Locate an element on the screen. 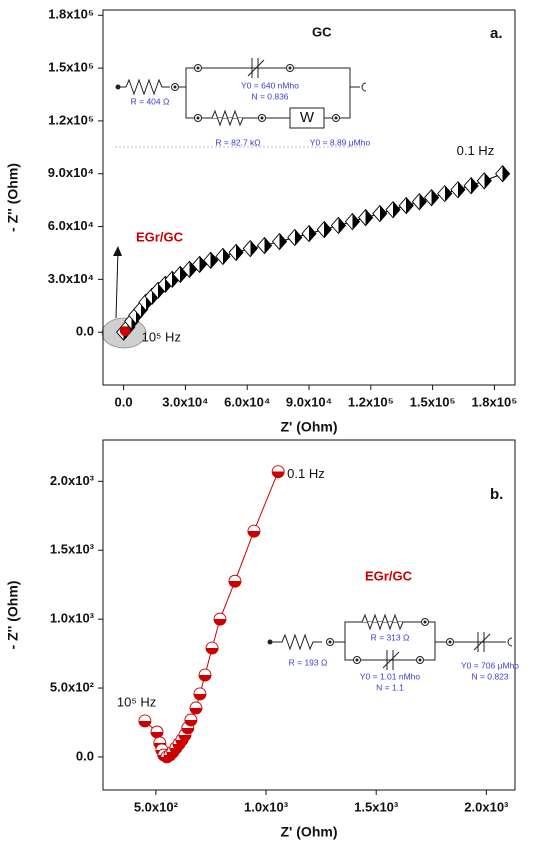 This screenshot has height=852, width=550. circuit-label: N = 0.836 is located at coordinates (269, 96).